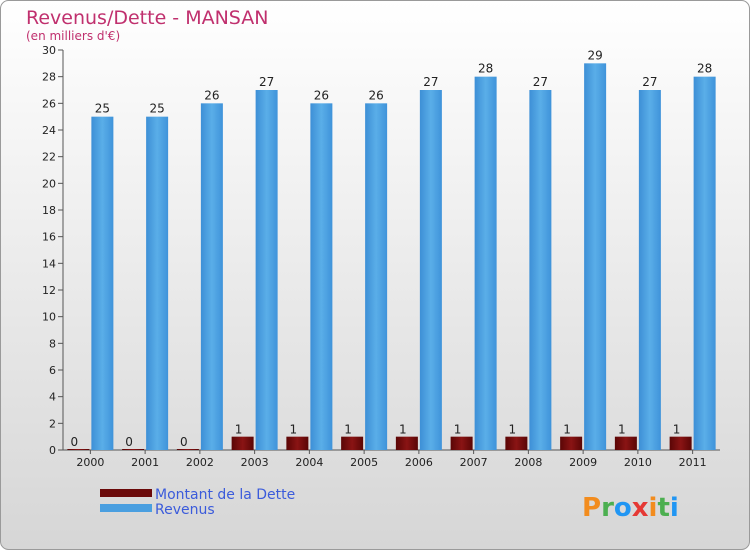 This screenshot has width=750, height=550. What do you see at coordinates (49, 263) in the screenshot?
I see `y-tick-label: 14` at bounding box center [49, 263].